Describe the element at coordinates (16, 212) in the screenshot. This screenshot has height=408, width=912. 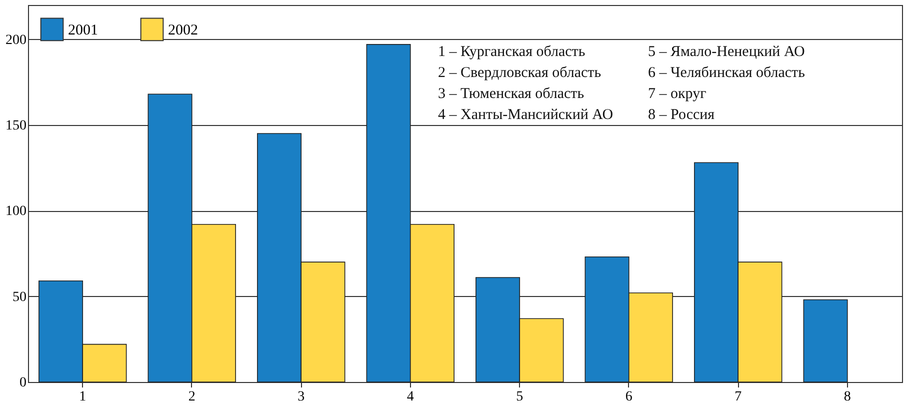
I see `y-tick-label: 100` at that location.